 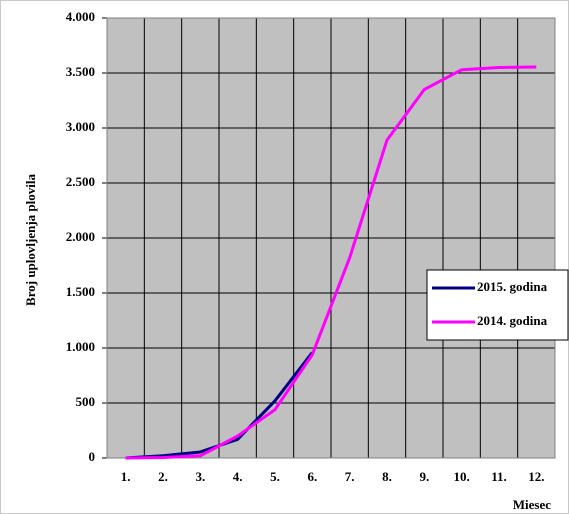 I want to click on x-tick-label: 6., so click(x=312, y=476).